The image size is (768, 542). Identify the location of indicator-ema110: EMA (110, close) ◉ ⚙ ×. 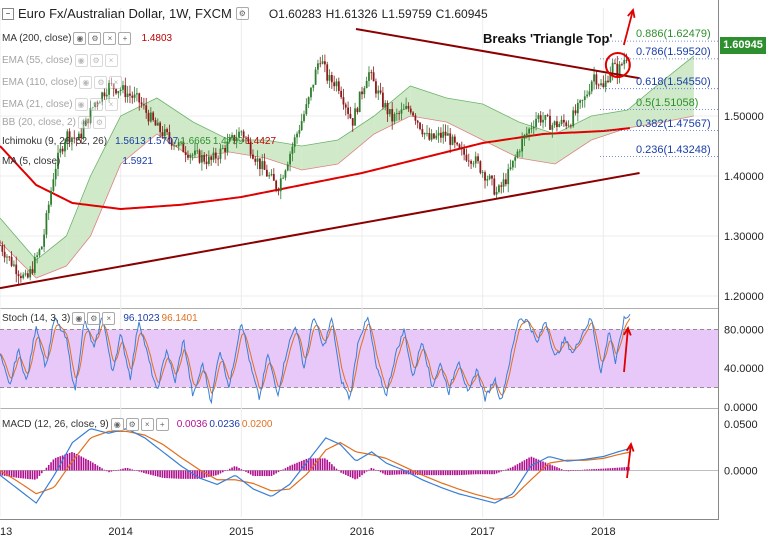
(62, 82).